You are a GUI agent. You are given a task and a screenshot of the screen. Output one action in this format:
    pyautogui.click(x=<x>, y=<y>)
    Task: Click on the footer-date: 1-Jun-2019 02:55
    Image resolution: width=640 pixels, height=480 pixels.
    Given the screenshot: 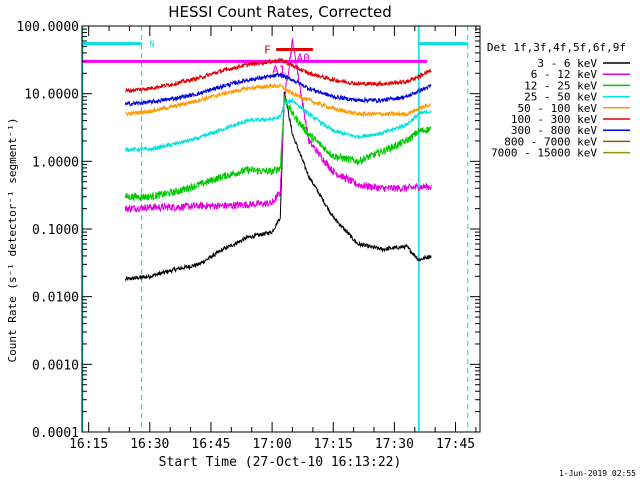 What is the action you would take?
    pyautogui.click(x=597, y=473)
    